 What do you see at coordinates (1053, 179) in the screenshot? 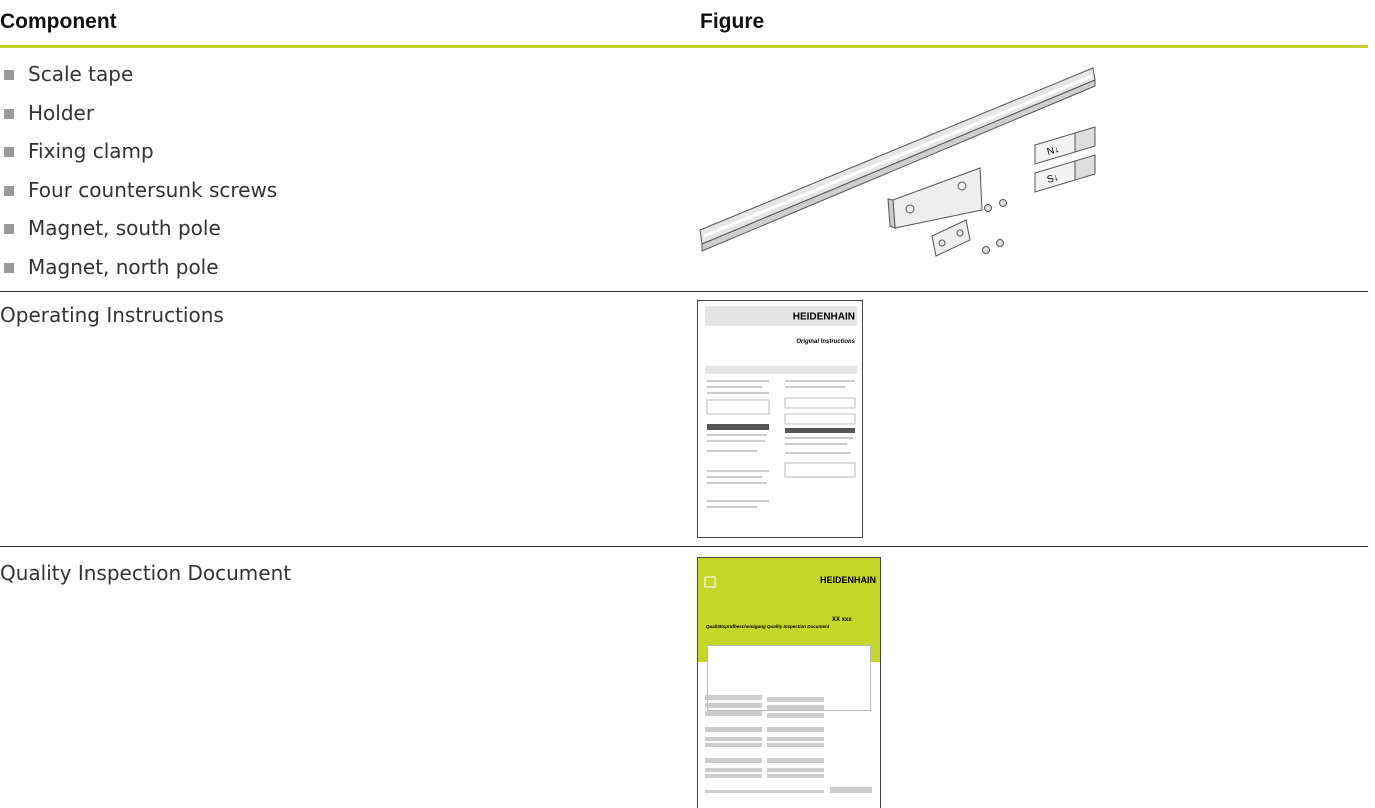
I see `magnet-label: S↓` at bounding box center [1053, 179].